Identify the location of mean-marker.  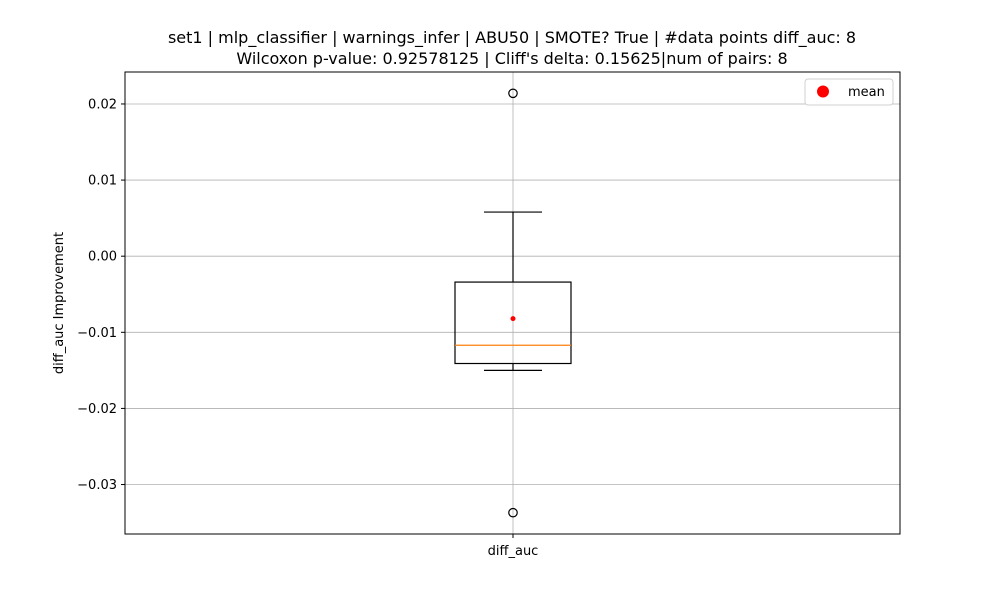
(513, 319).